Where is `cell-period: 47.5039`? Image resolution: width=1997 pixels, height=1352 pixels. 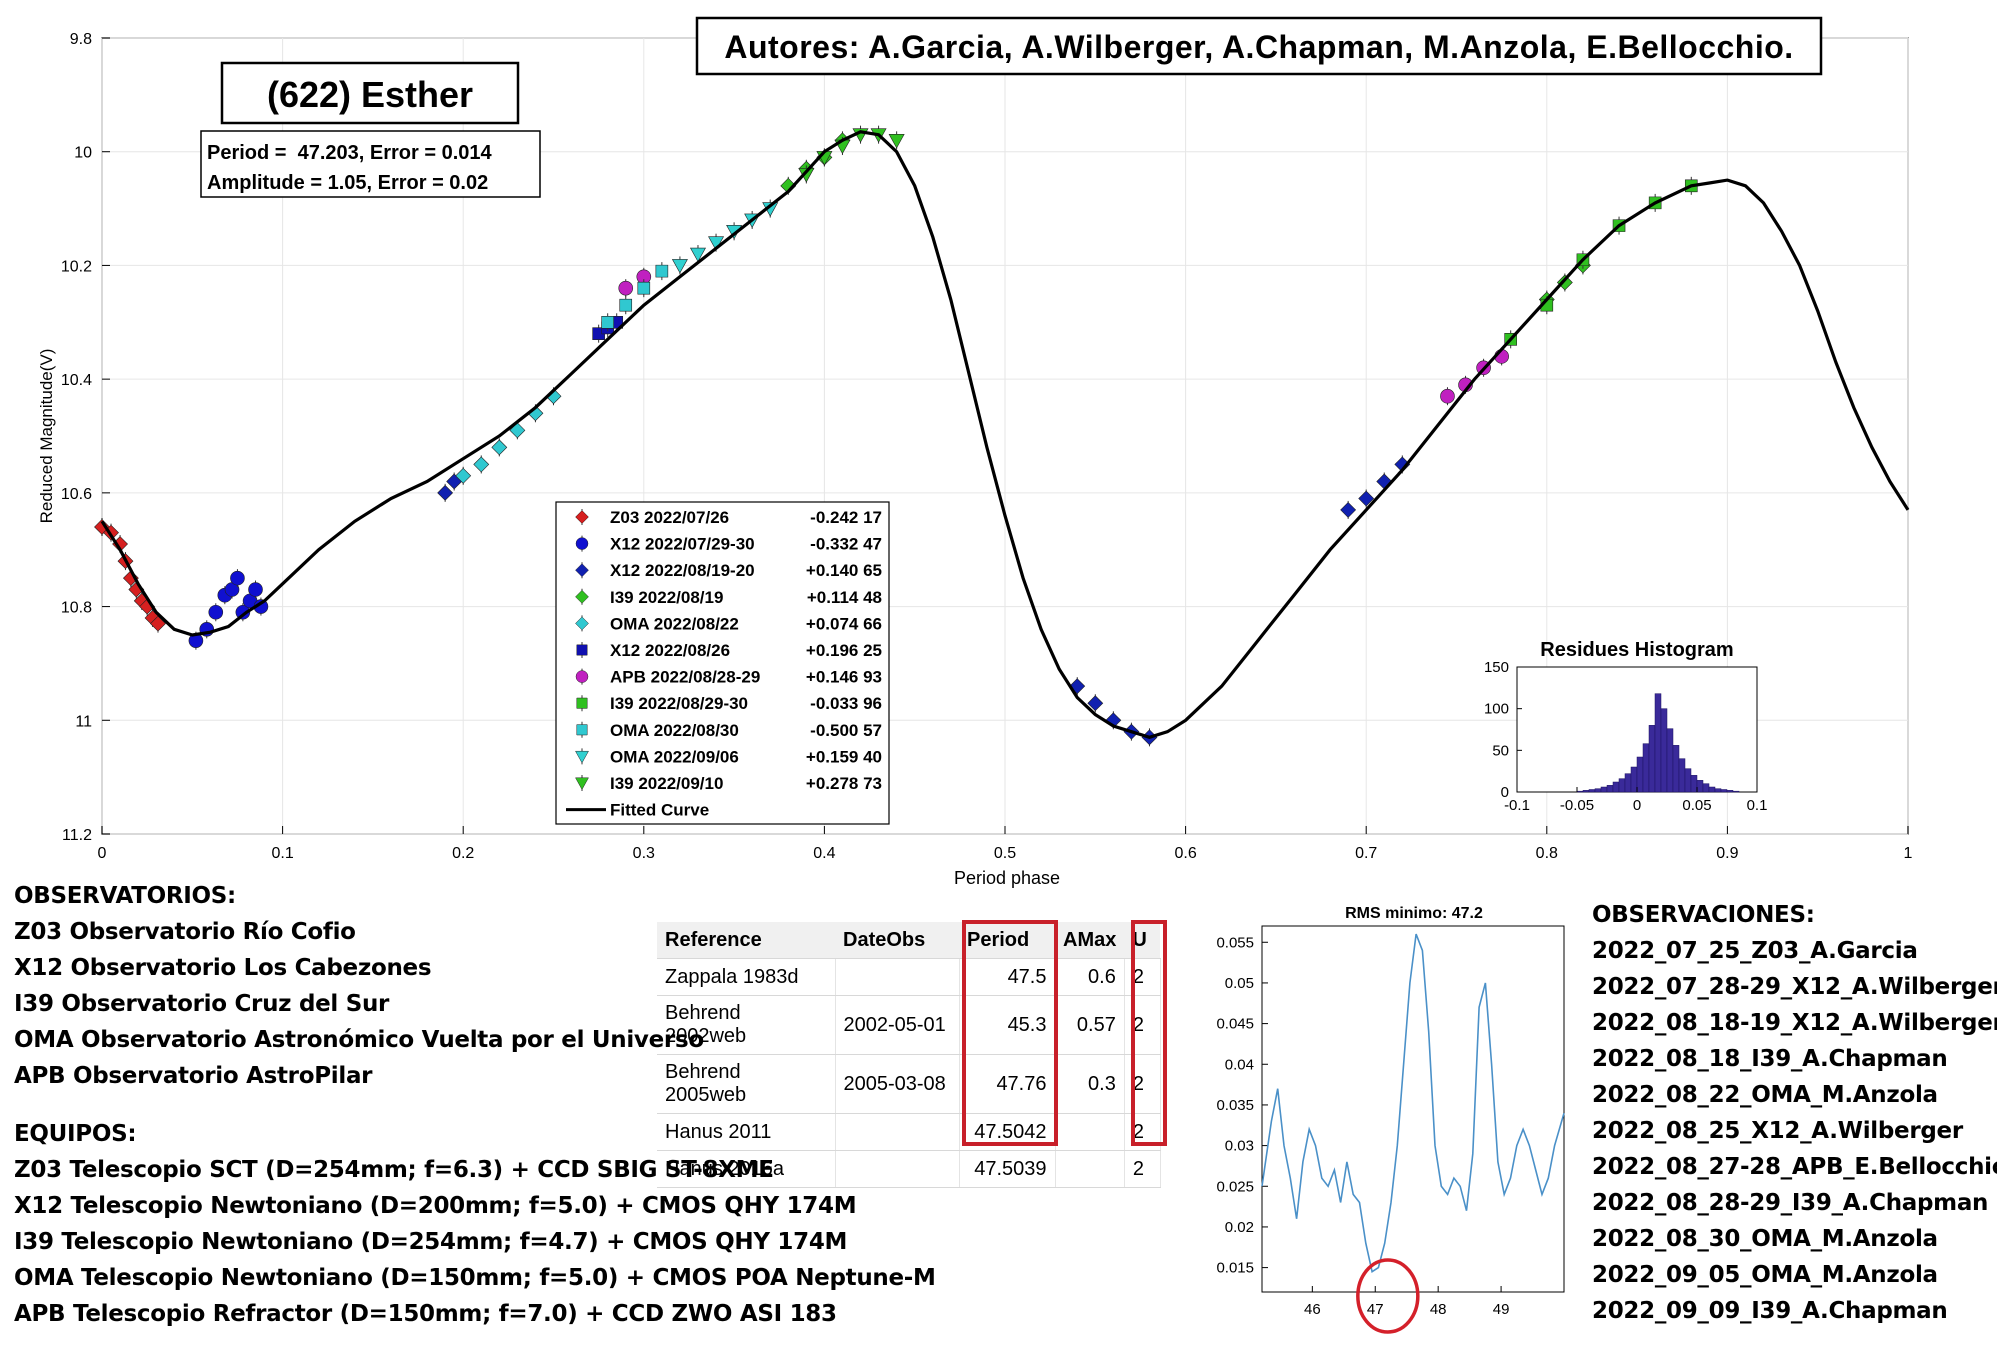
cell-period: 47.5039 is located at coordinates (1007, 1169).